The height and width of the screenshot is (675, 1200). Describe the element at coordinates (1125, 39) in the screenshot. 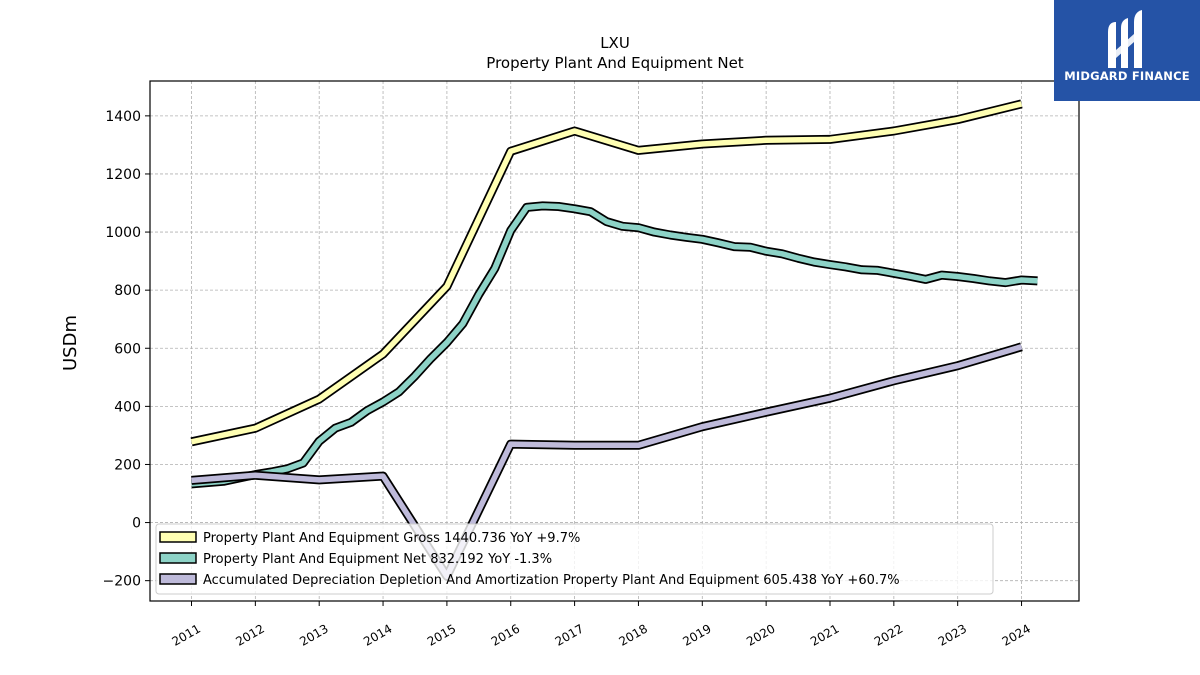

I see `brand-mark-icon` at that location.